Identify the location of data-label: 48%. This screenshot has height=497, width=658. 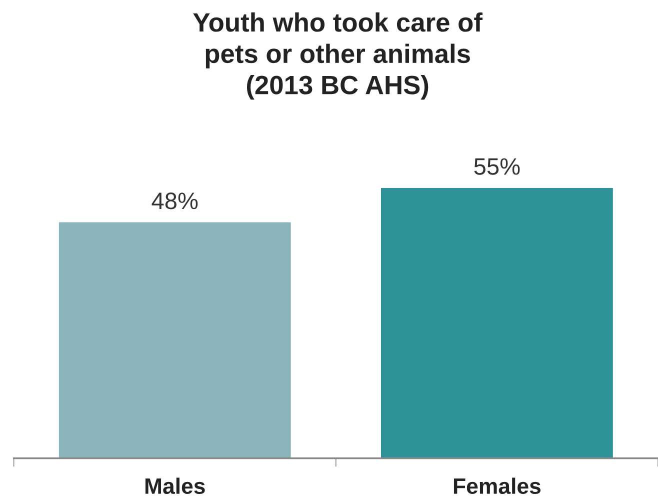
(175, 201).